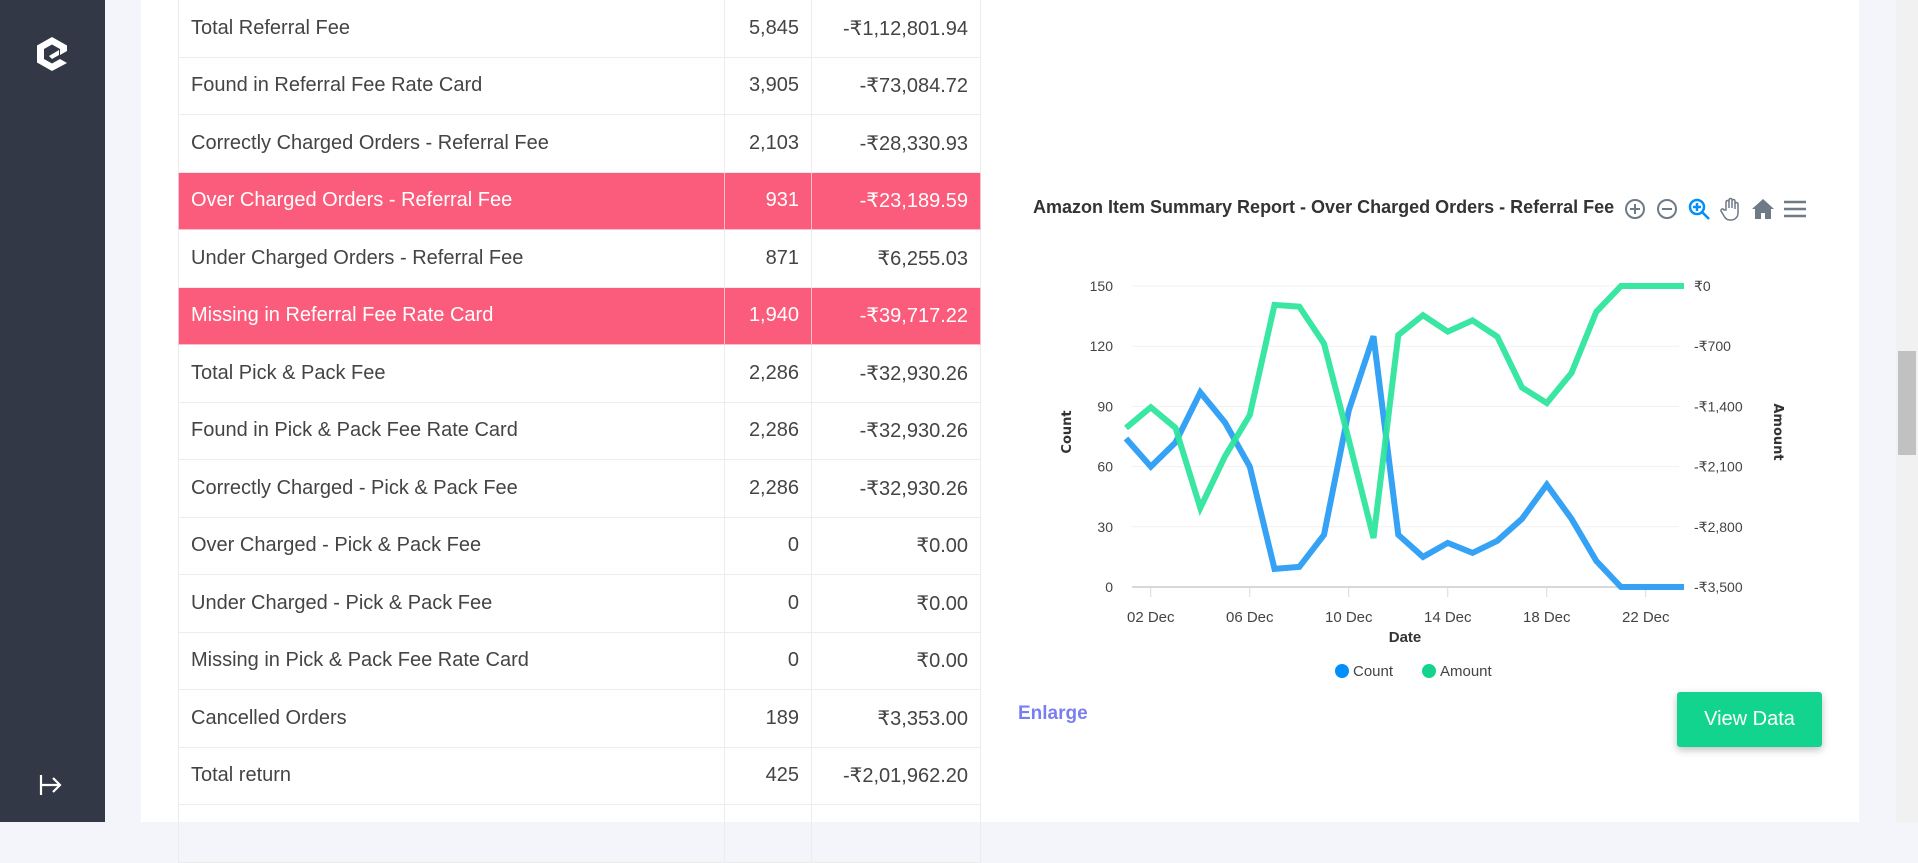 The image size is (1918, 863). What do you see at coordinates (451, 200) in the screenshot?
I see `cell-label: Over Charged Orders - Referral Fee` at bounding box center [451, 200].